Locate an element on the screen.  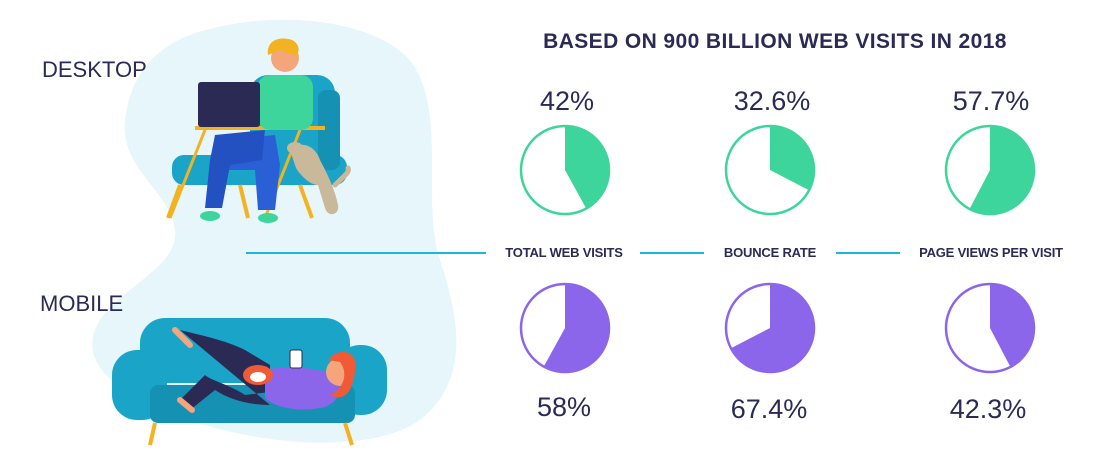
category-label-page-views-per-visit: PAGE VIEWS PER VISIT is located at coordinates (991, 252).